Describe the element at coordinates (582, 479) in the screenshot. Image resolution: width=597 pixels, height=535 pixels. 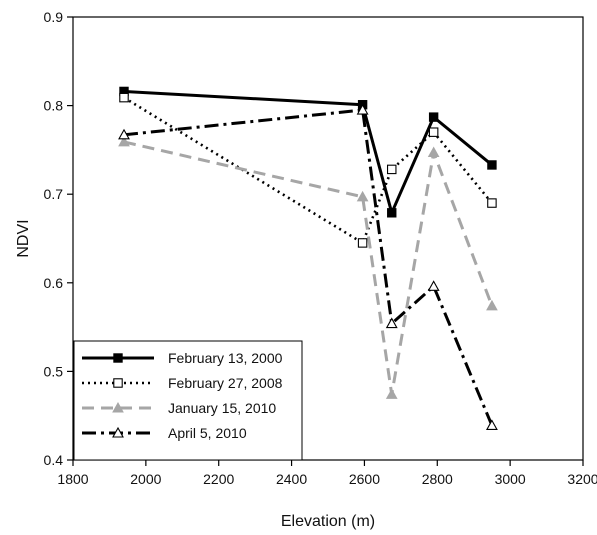
I see `x-tick-label: 3200` at that location.